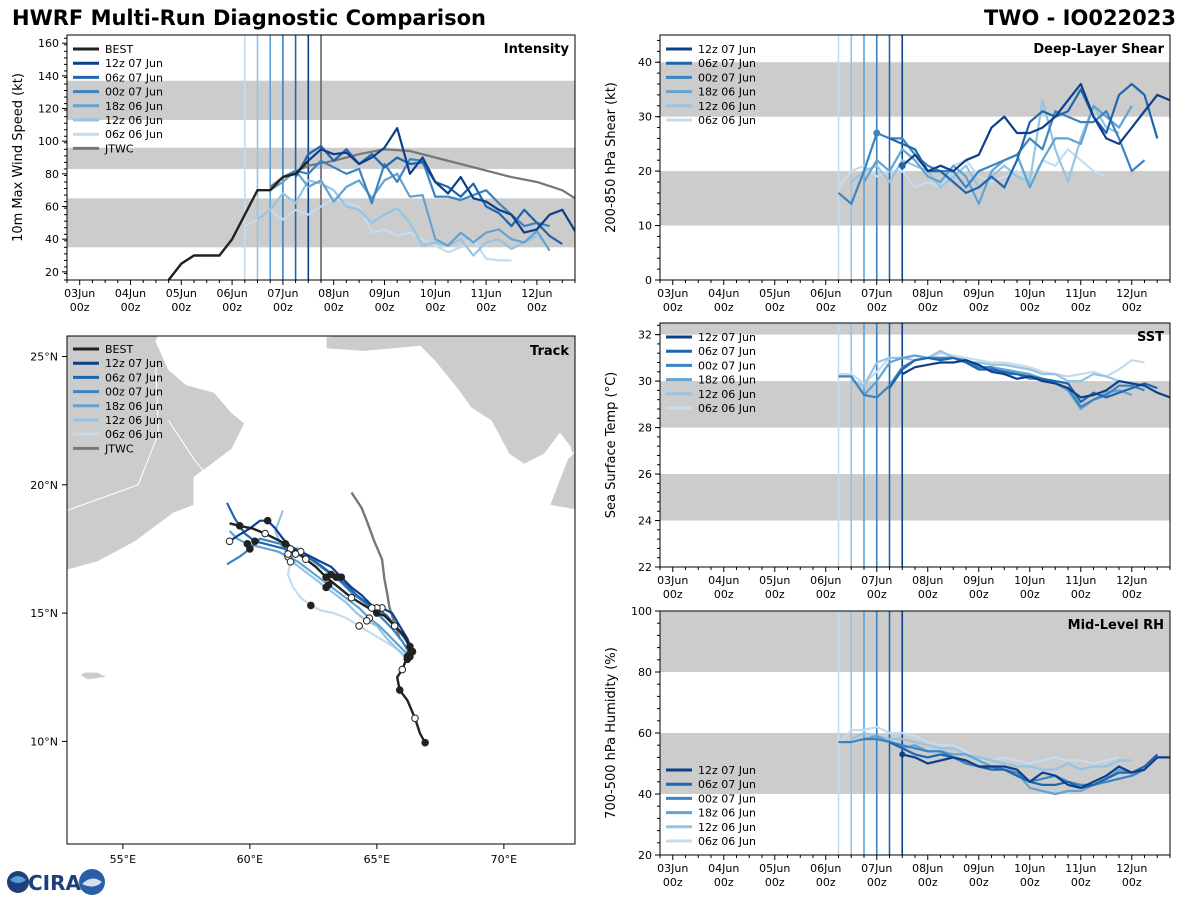  Describe the element at coordinates (877, 133) in the screenshot. I see `init-marker` at that location.